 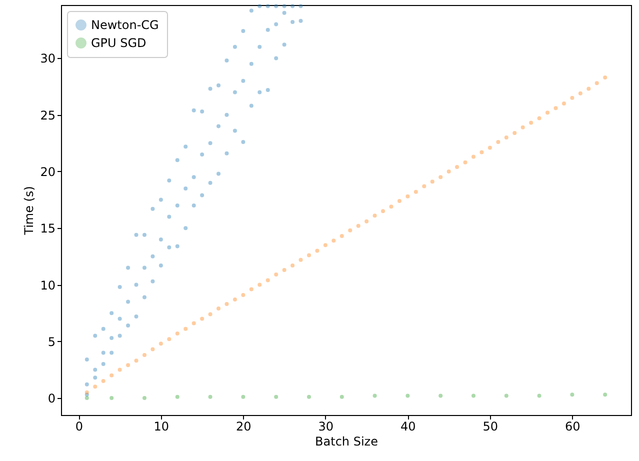 I want to click on y-tick-label: 25, so click(x=48, y=115).